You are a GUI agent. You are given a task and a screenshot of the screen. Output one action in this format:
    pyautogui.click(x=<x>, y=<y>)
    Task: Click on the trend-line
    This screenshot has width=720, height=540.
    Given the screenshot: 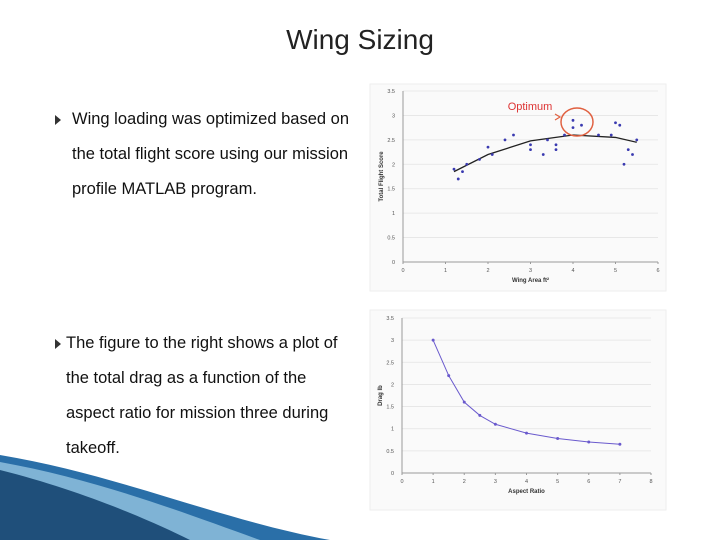 What is the action you would take?
    pyautogui.click(x=545, y=153)
    